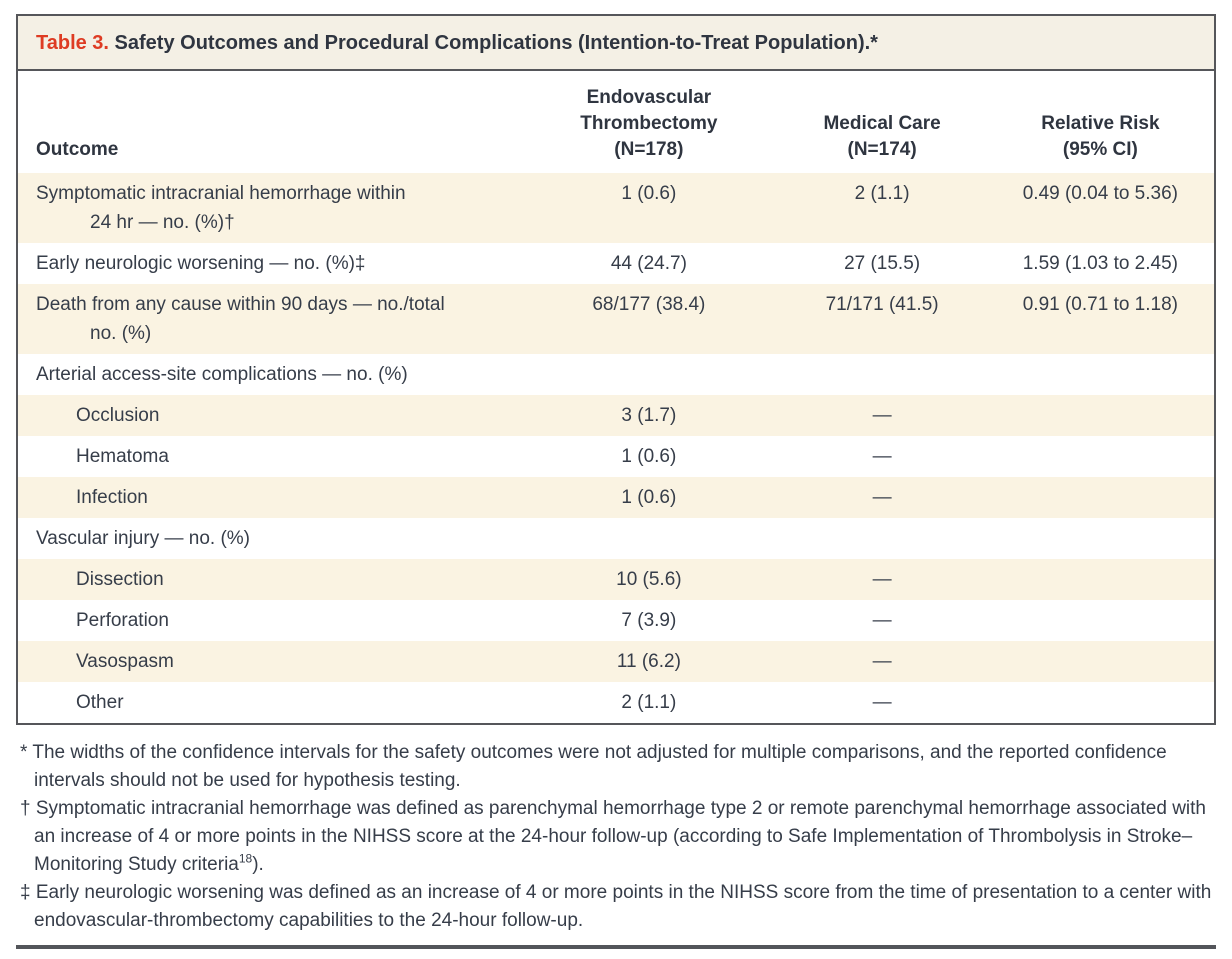 This screenshot has width=1232, height=959. What do you see at coordinates (24, 752) in the screenshot?
I see `footnote-symbol: *` at bounding box center [24, 752].